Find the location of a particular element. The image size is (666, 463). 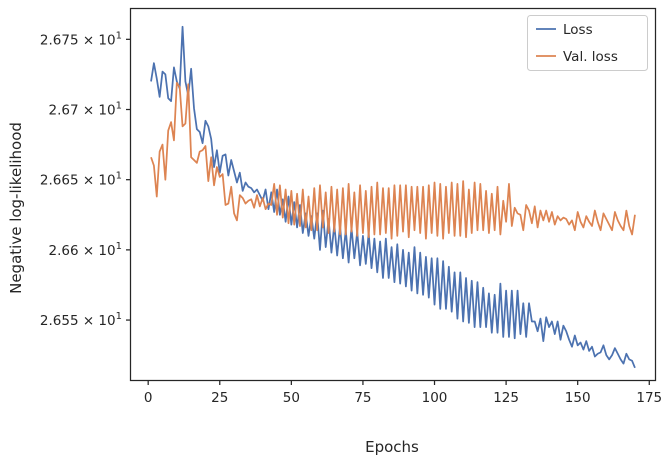

x-tick-label: 125 is located at coordinates (506, 398).